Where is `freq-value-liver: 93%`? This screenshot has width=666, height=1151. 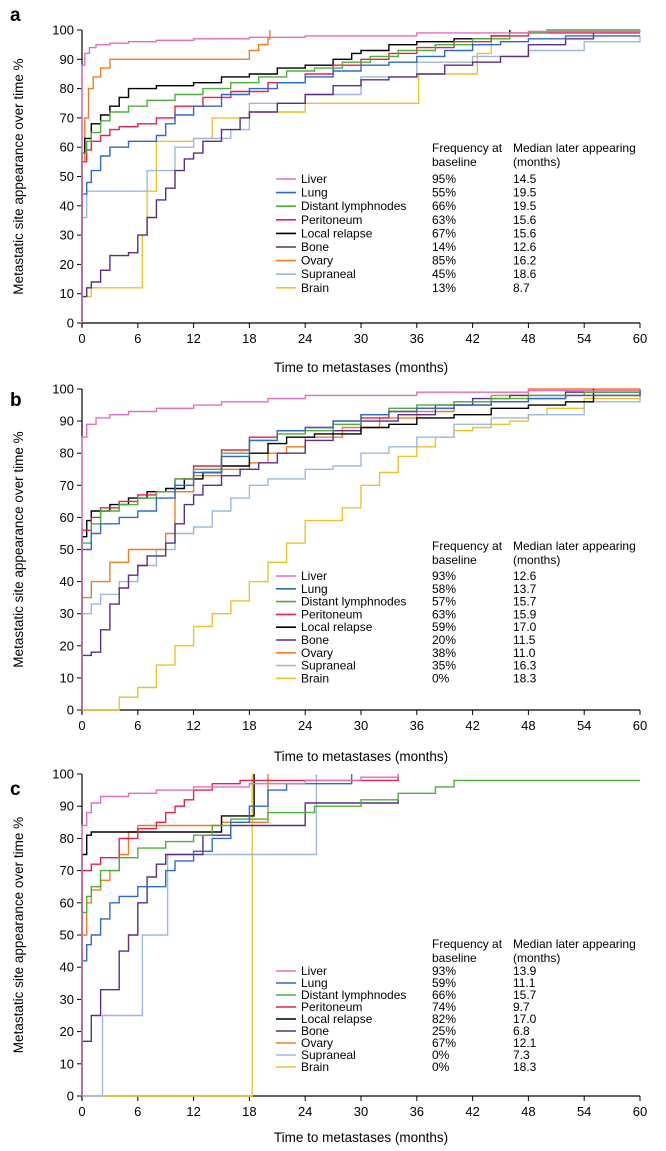
freq-value-liver: 93% is located at coordinates (444, 971).